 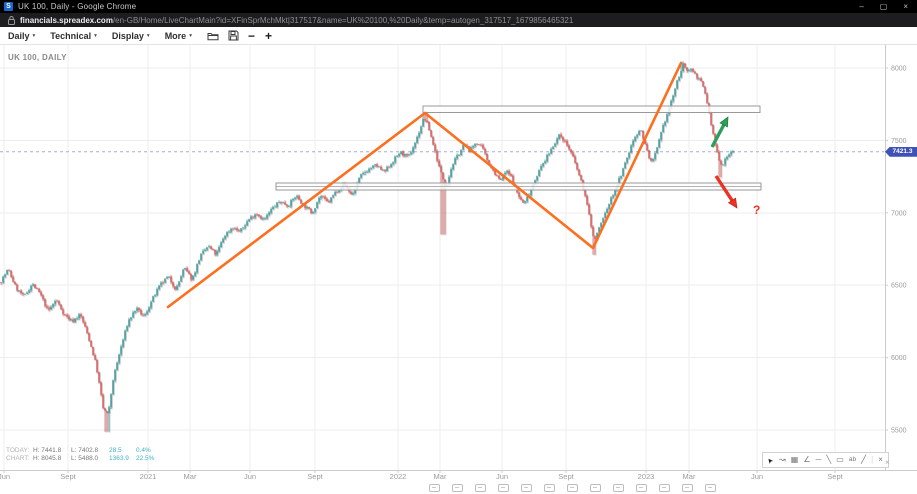 I want to click on grid-table-tool-icon: ▦, so click(x=794, y=459).